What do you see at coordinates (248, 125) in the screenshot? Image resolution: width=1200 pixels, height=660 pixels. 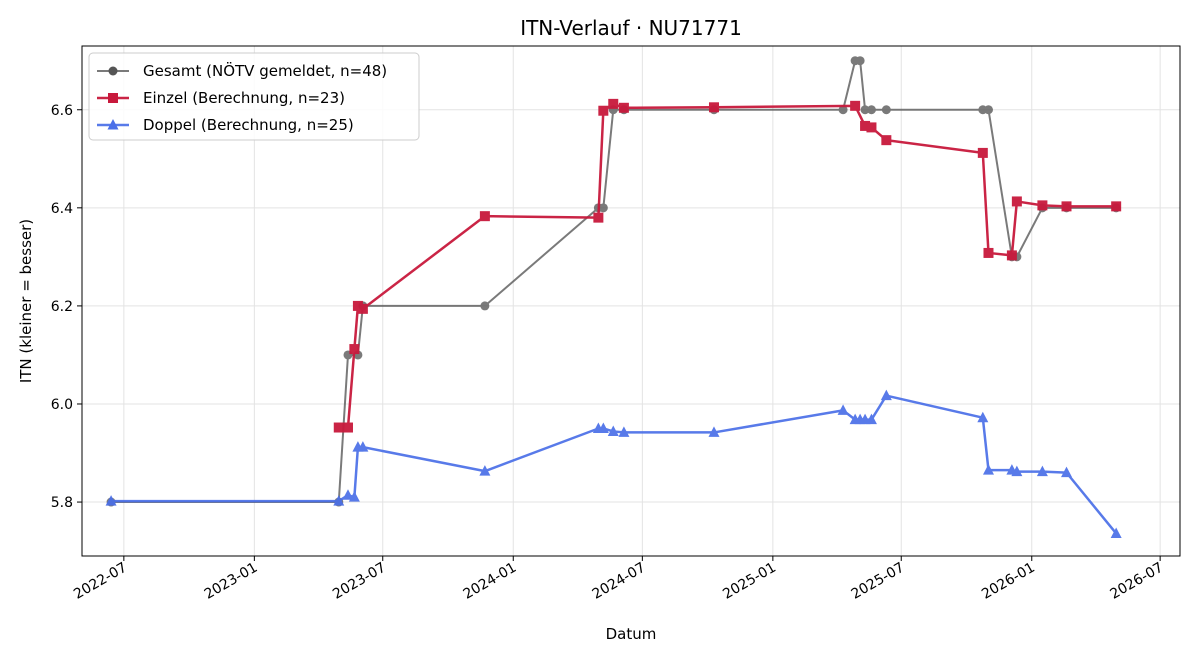 I see `legend-label: Doppel (Berechnung, n=25)` at bounding box center [248, 125].